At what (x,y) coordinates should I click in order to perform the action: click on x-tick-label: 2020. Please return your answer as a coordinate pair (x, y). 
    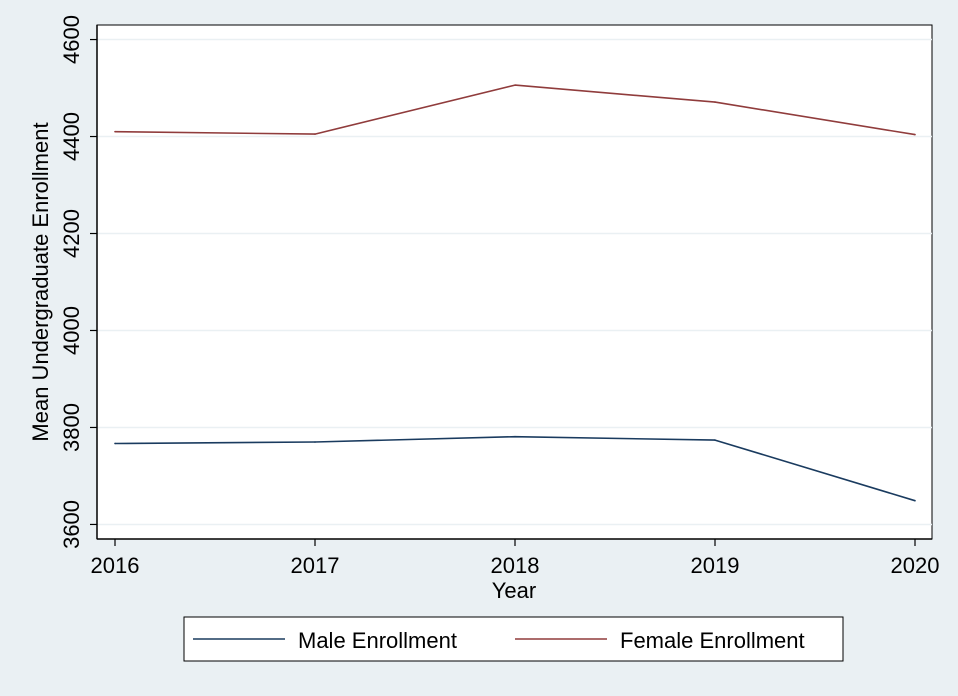
    Looking at the image, I should click on (915, 565).